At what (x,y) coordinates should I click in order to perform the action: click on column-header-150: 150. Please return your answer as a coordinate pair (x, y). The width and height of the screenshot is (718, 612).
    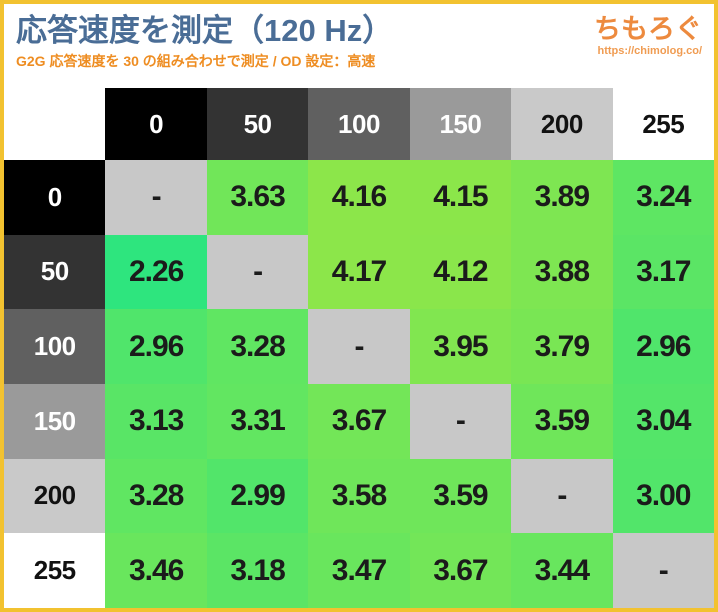
    Looking at the image, I should click on (460, 124).